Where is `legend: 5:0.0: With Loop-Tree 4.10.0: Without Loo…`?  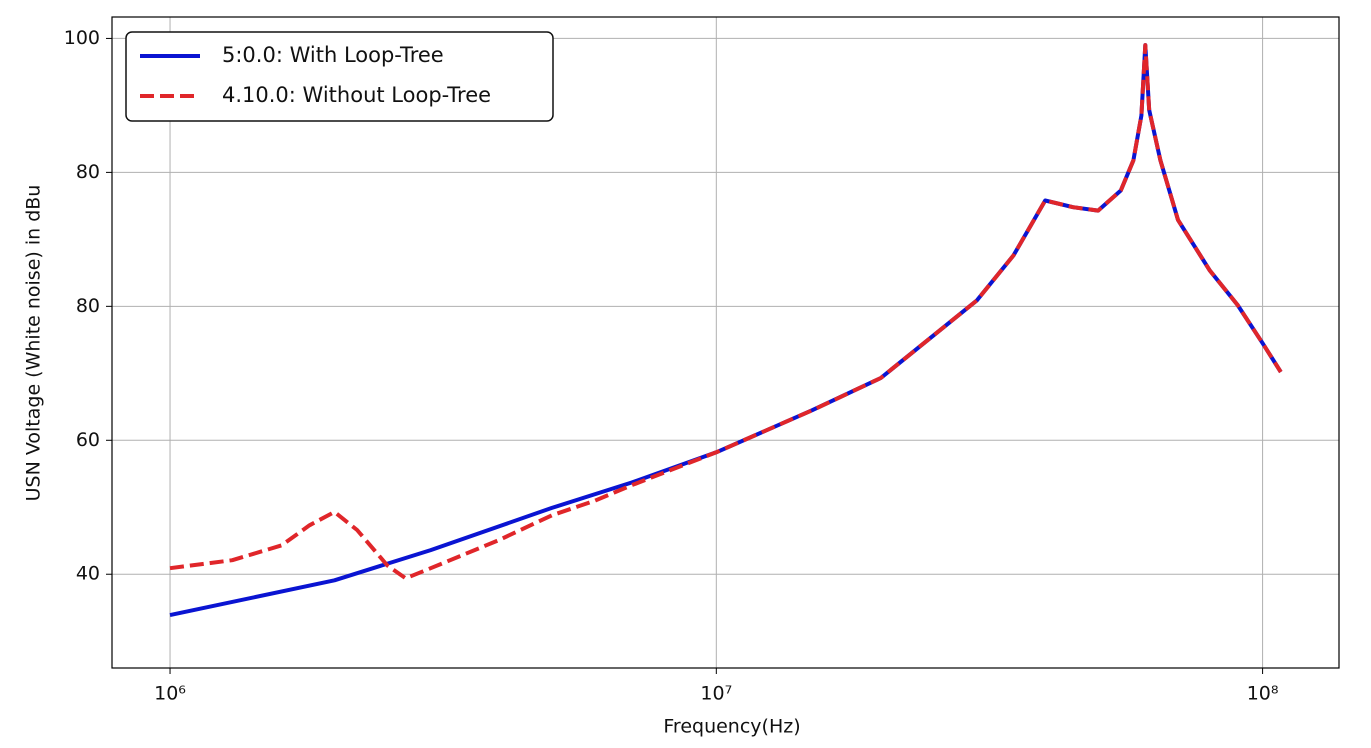 legend: 5:0.0: With Loop-Tree 4.10.0: Without Loo… is located at coordinates (339, 76).